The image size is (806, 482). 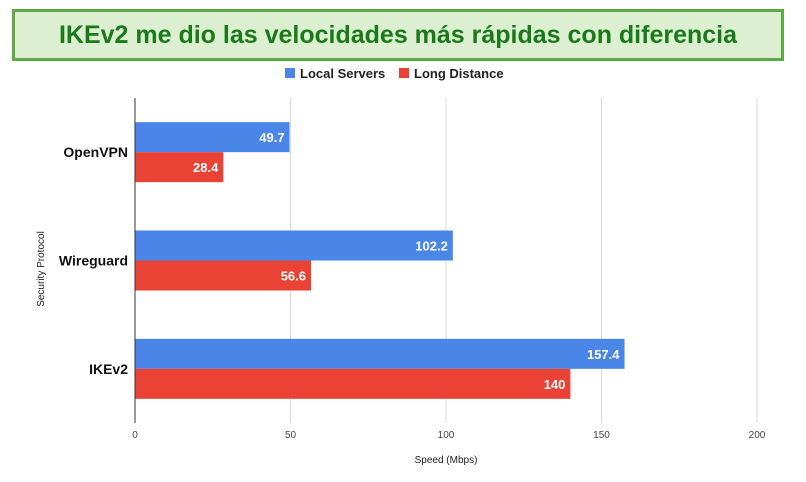 I want to click on y-axis-label: Security Protocol, so click(x=41, y=269).